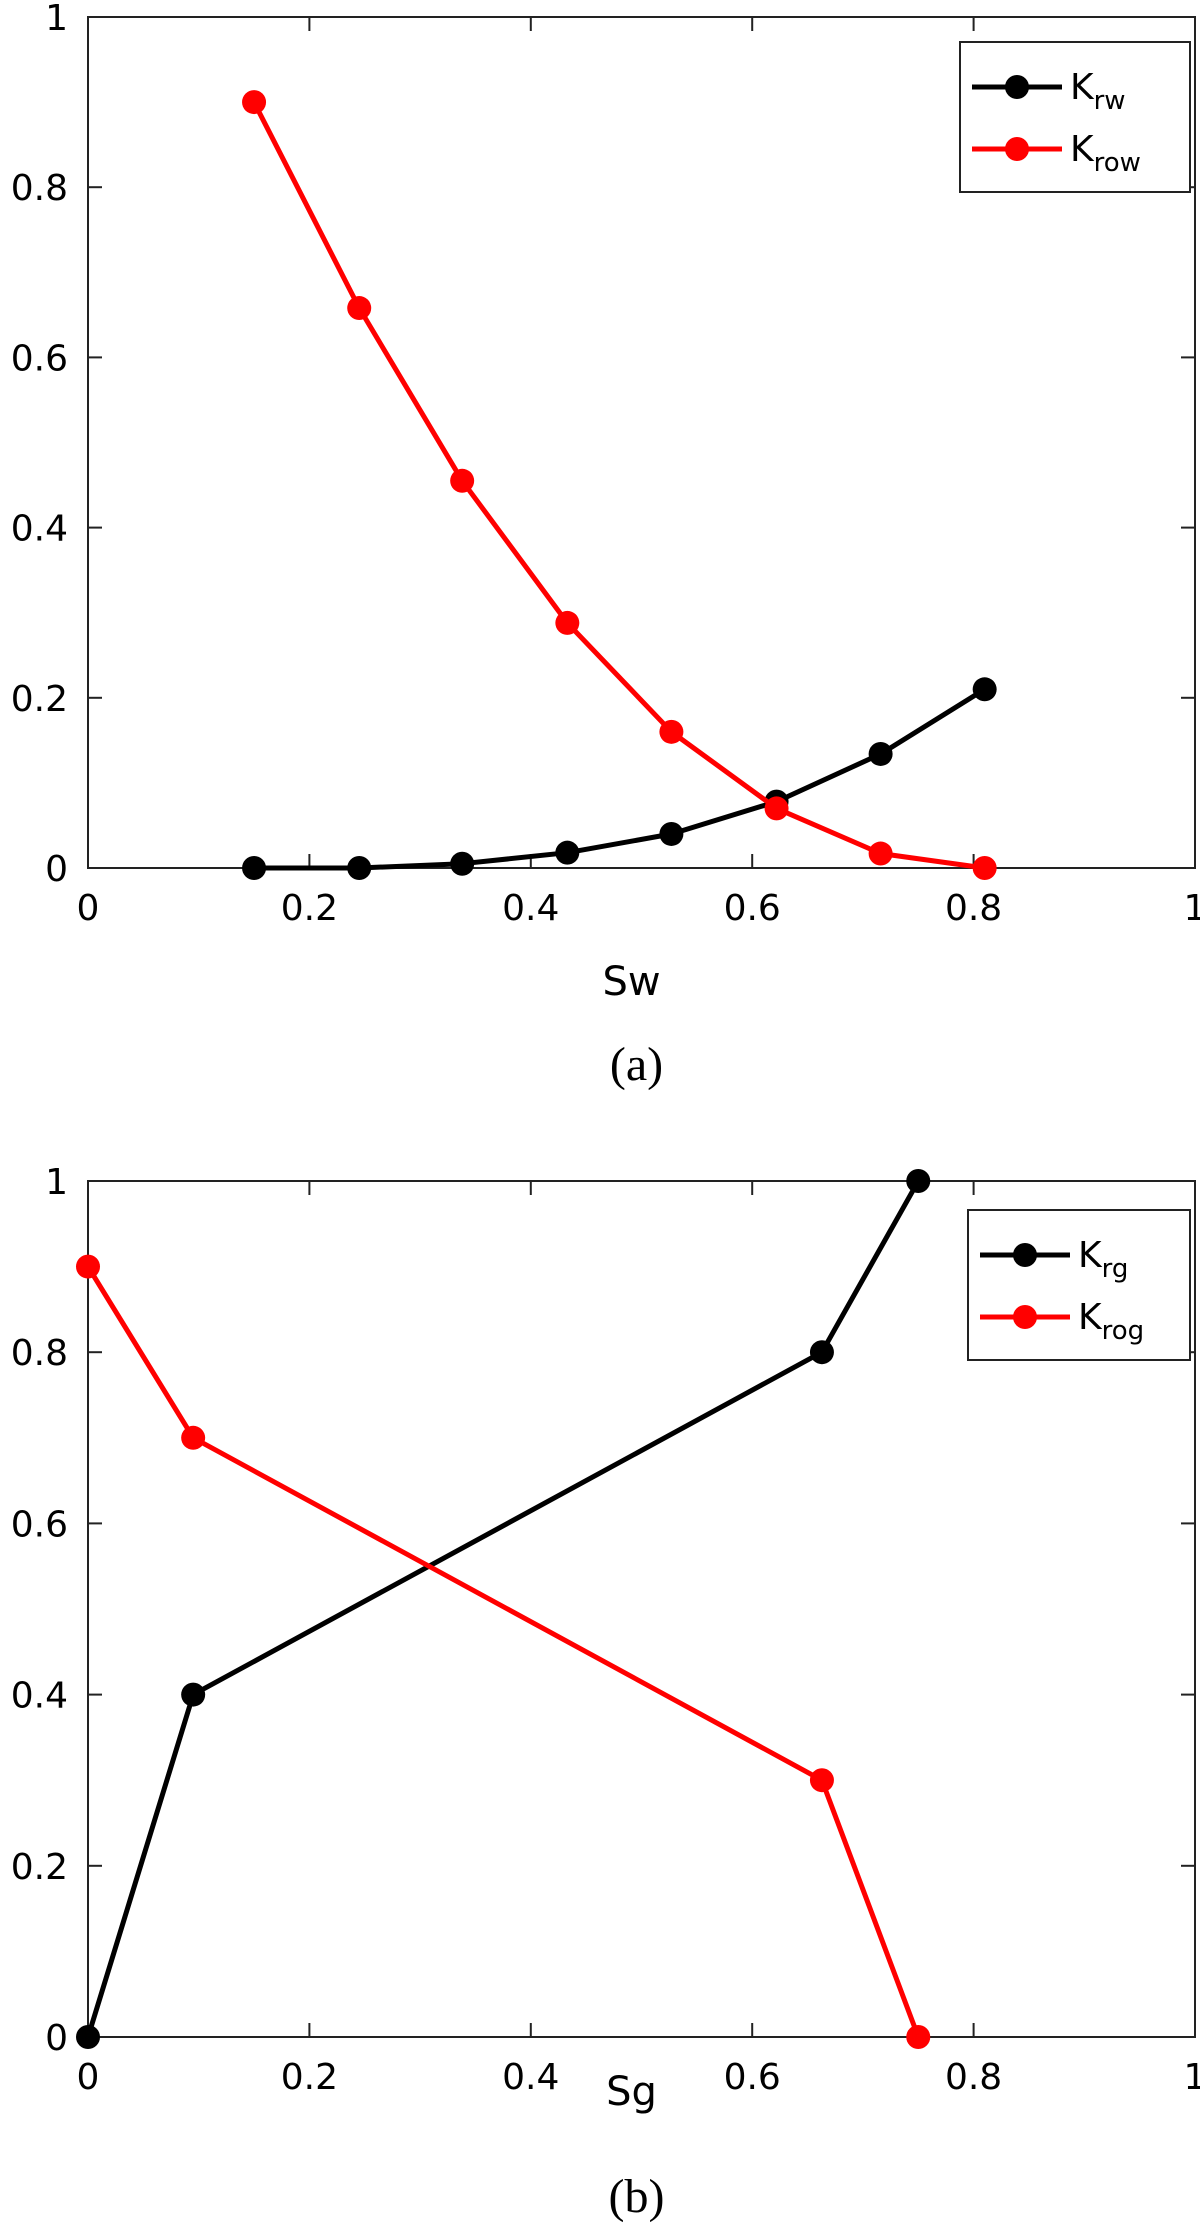  What do you see at coordinates (1017, 149) in the screenshot?
I see `legend-marker-row` at bounding box center [1017, 149].